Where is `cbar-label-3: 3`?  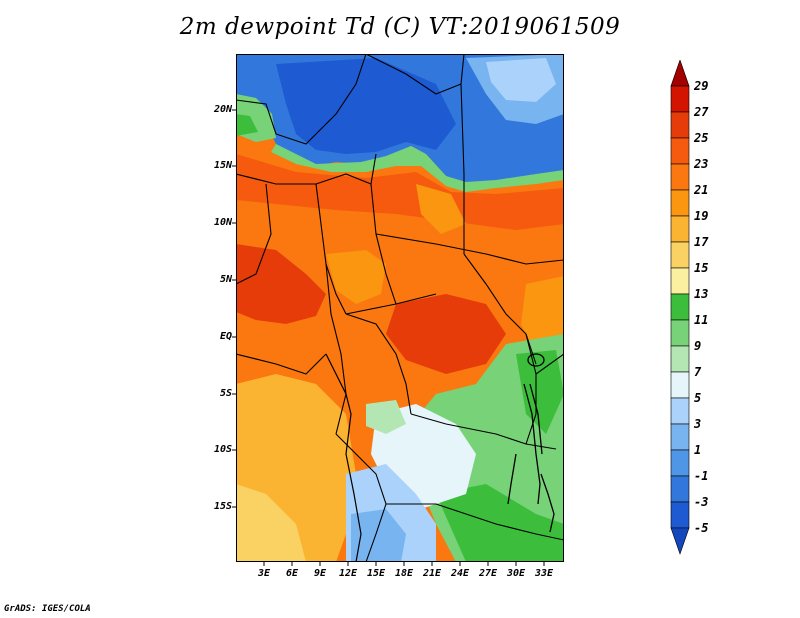 cbar-label-3: 3 is located at coordinates (698, 424).